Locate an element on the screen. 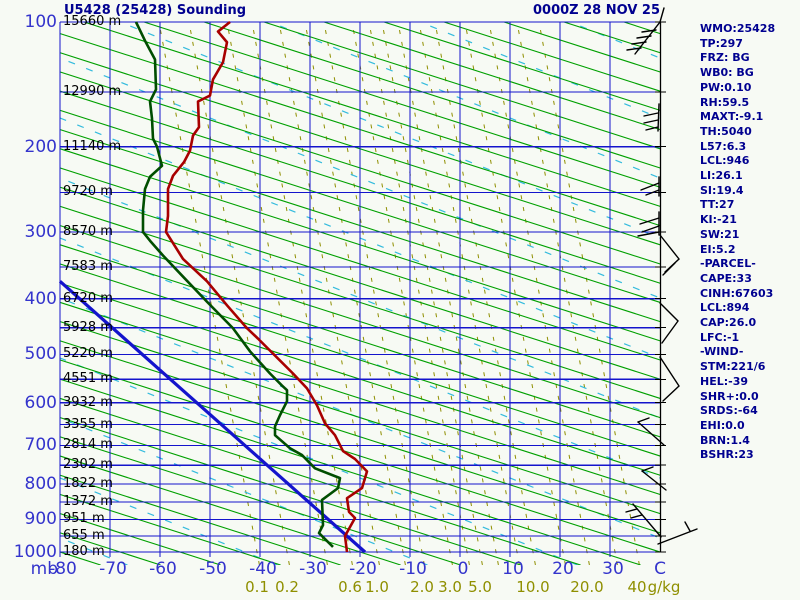 The height and width of the screenshot is (600, 800). stats-line: KI:-21 is located at coordinates (718, 220).